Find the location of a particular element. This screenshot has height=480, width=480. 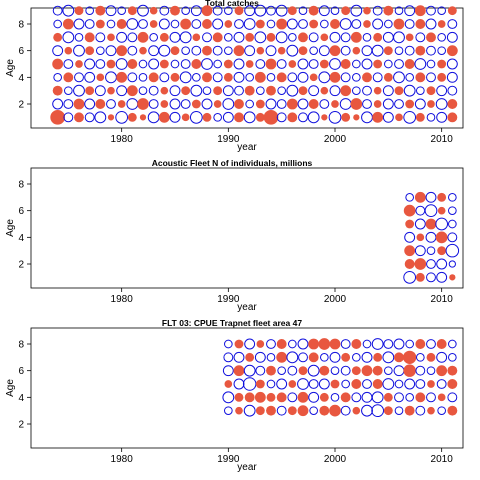

y-axis-label: Age is located at coordinates (10, 228).